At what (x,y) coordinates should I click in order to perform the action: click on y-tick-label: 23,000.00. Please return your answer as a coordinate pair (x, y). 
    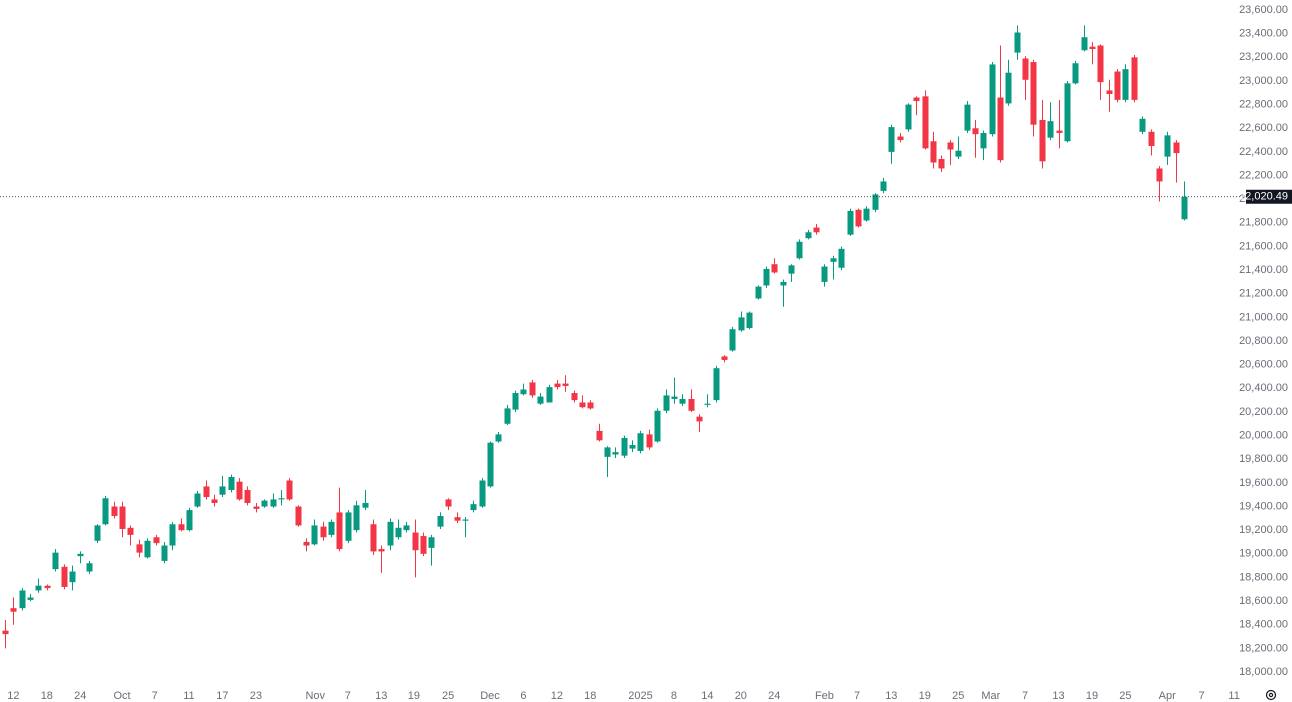
    Looking at the image, I should click on (1263, 81).